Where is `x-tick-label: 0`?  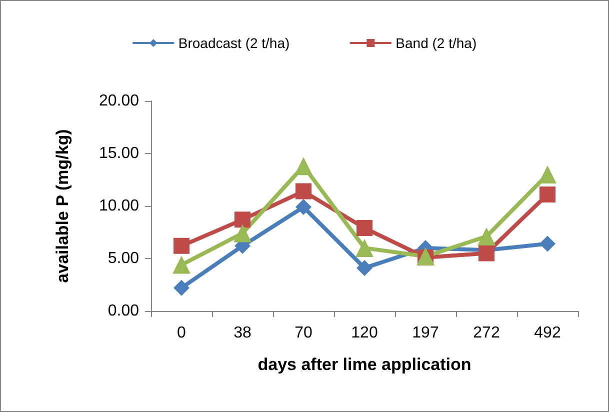
x-tick-label: 0 is located at coordinates (181, 333).